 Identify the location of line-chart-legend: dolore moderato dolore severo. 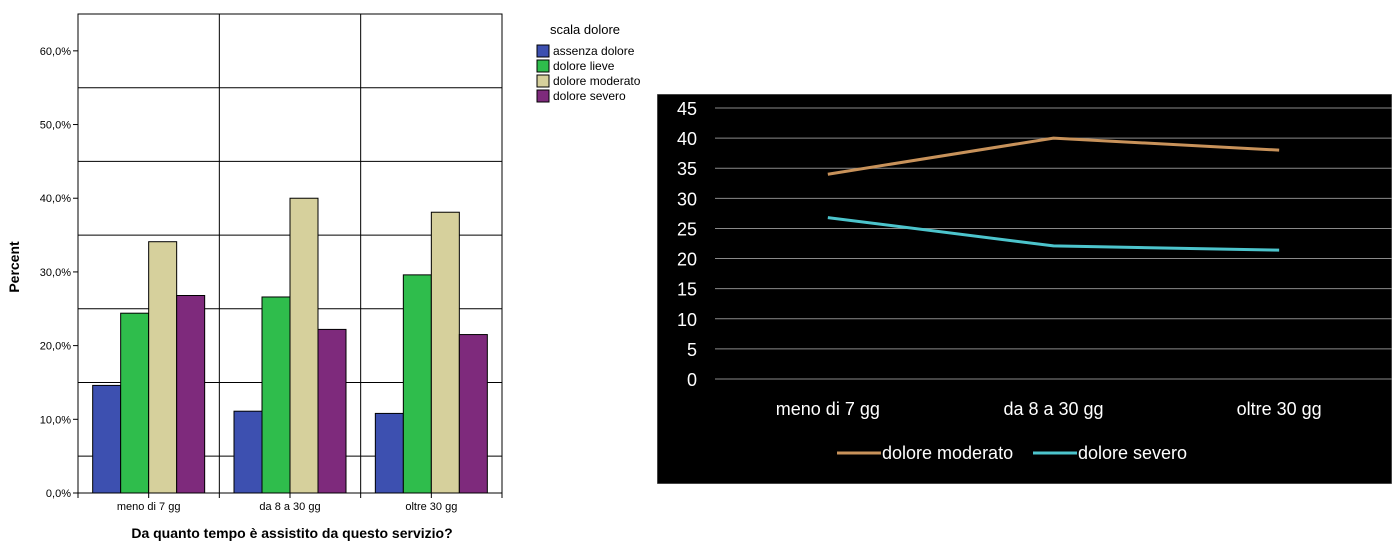
(1012, 453).